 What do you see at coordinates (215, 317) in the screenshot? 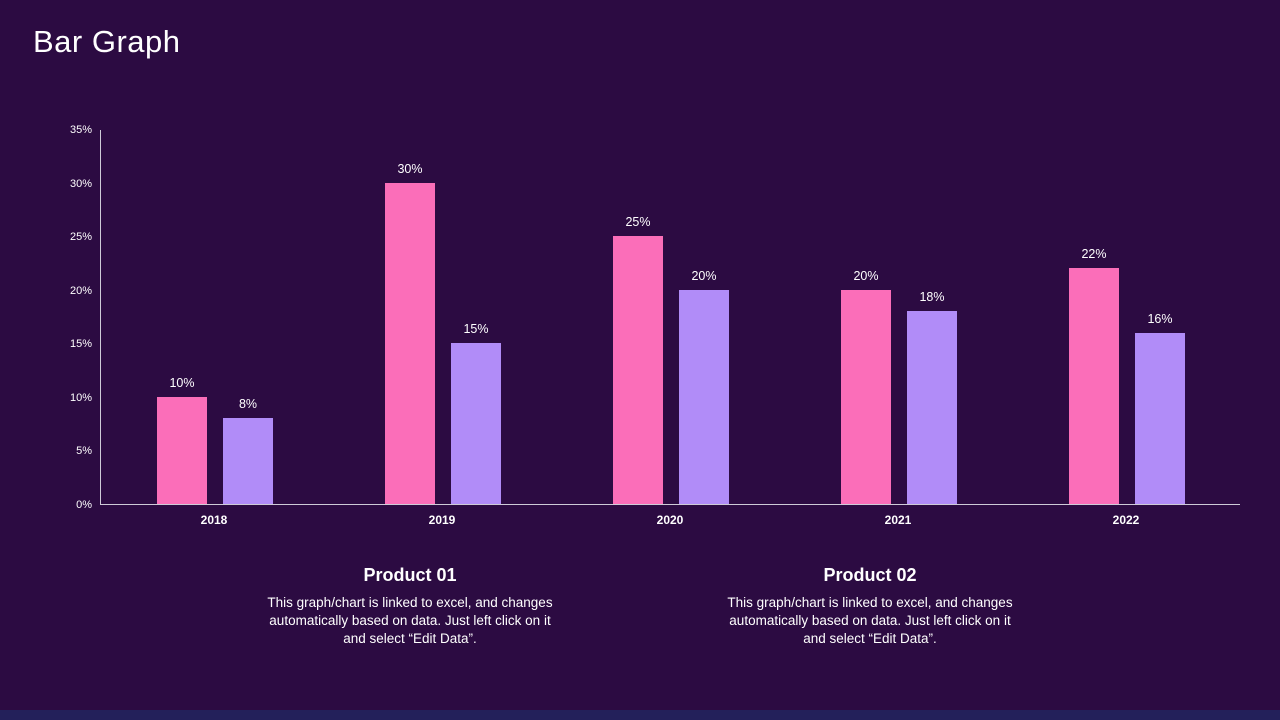
I see `bar-group-2018: 10% 8%` at bounding box center [215, 317].